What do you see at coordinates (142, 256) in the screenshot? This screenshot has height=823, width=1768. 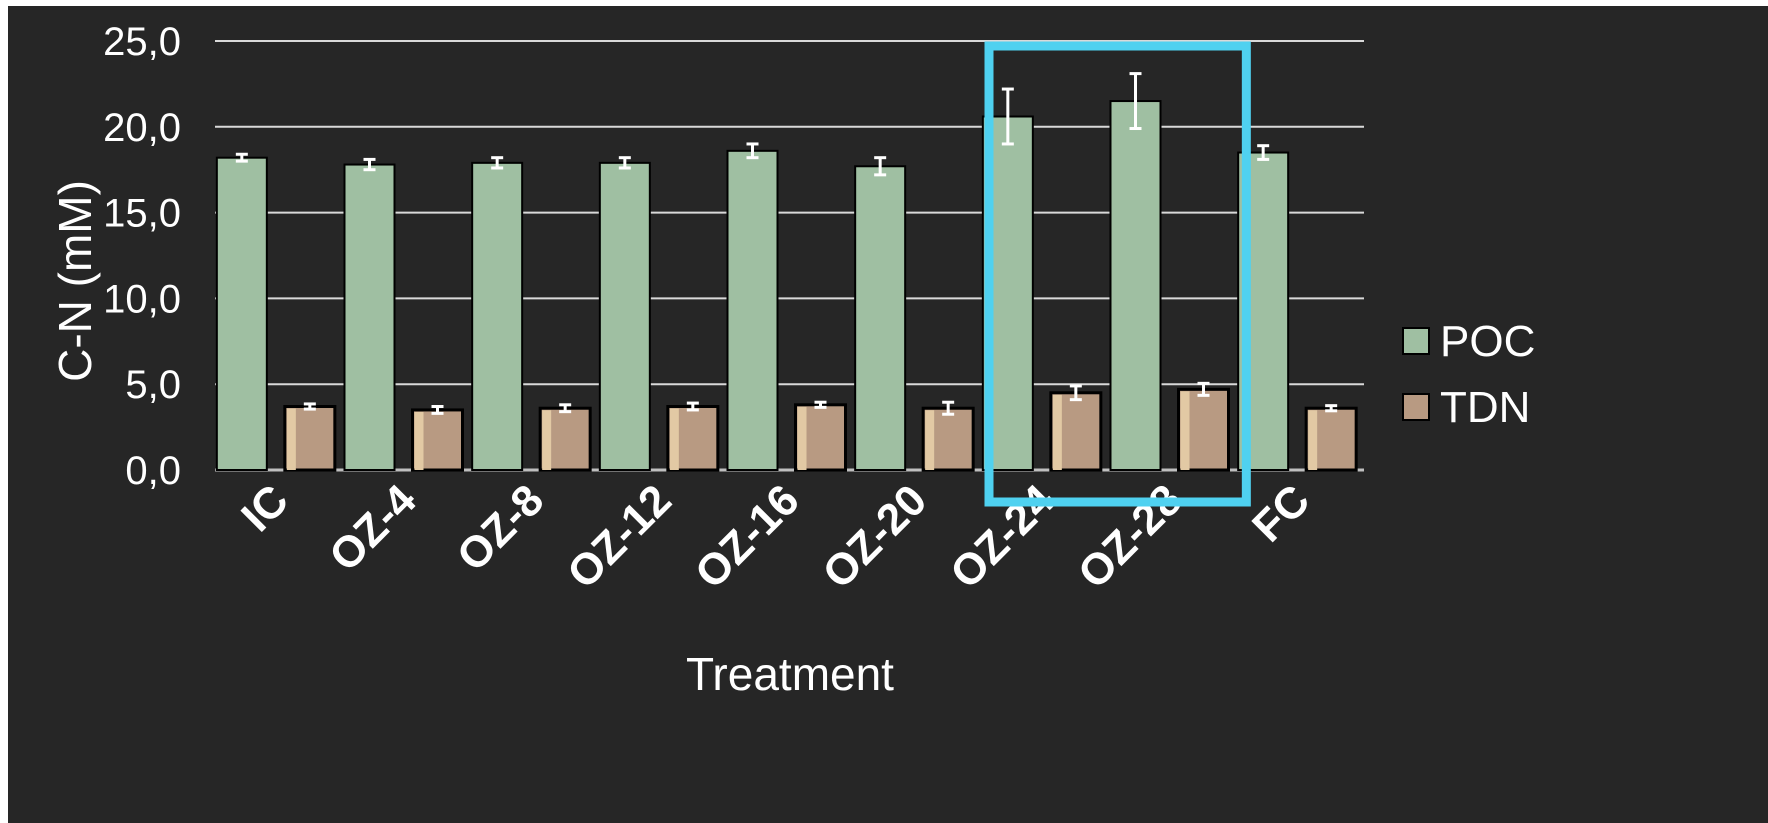 I see `y-axis-ticks: 0,0 5,0 10,0 15,0 20,0 25,0` at bounding box center [142, 256].